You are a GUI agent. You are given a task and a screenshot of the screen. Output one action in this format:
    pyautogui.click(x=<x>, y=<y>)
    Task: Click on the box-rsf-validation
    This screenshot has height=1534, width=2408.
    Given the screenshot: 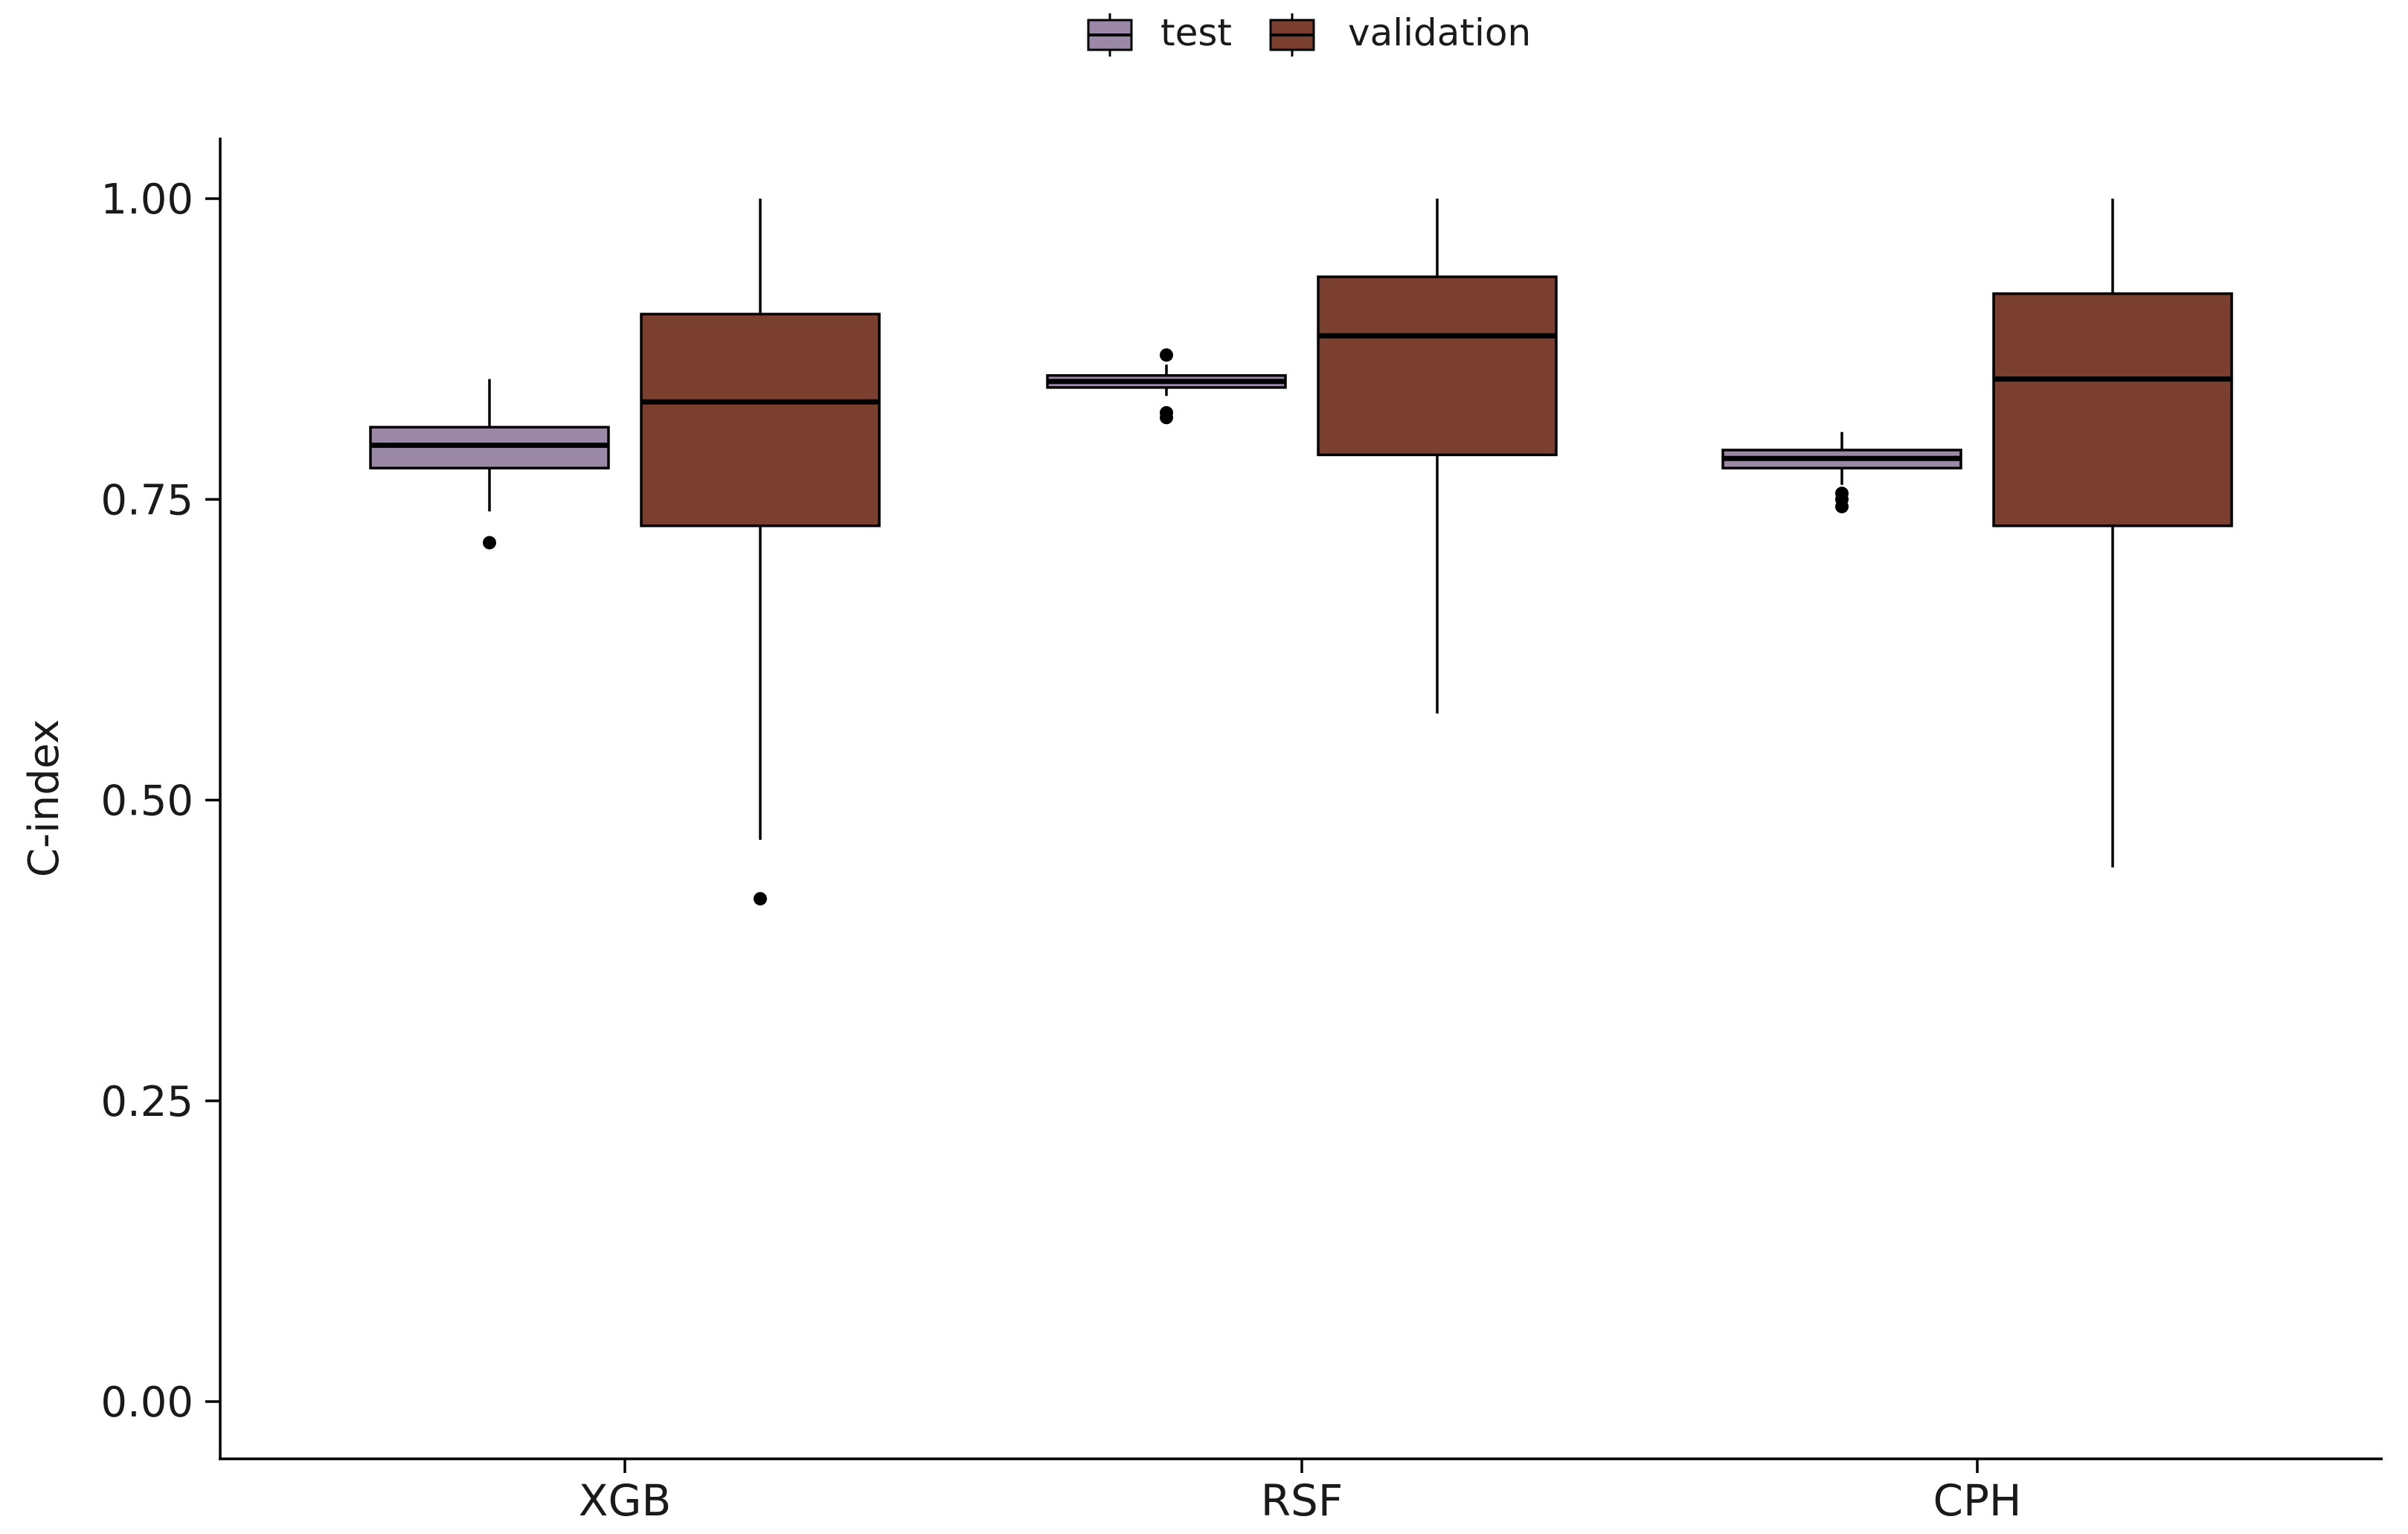 What is the action you would take?
    pyautogui.click(x=1437, y=456)
    